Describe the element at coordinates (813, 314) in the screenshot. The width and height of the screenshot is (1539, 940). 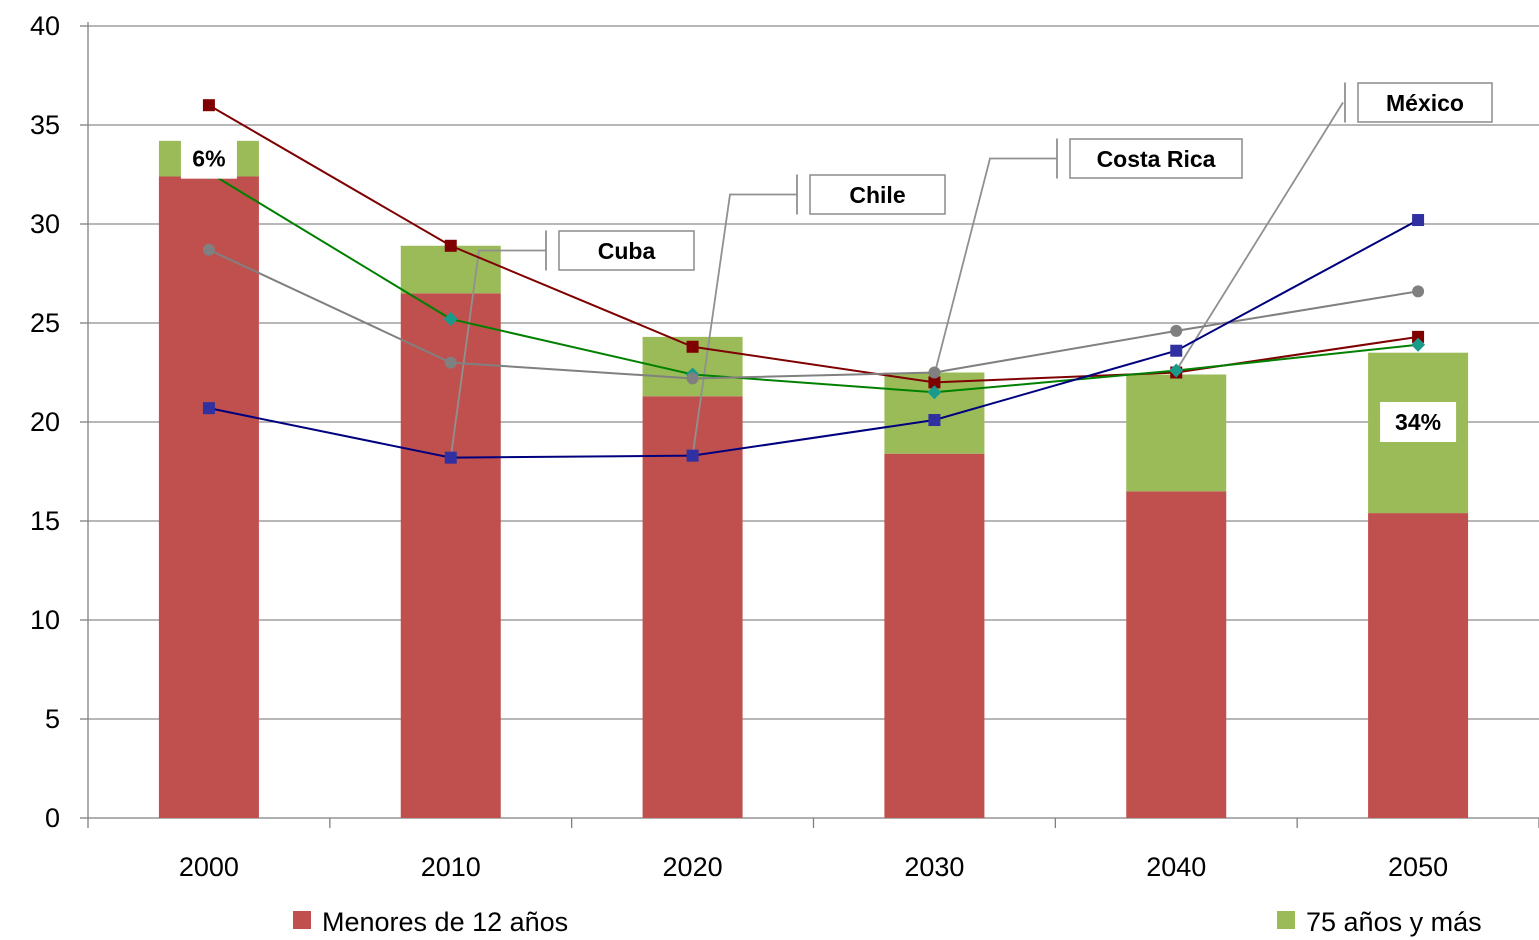
I see `series-line` at that location.